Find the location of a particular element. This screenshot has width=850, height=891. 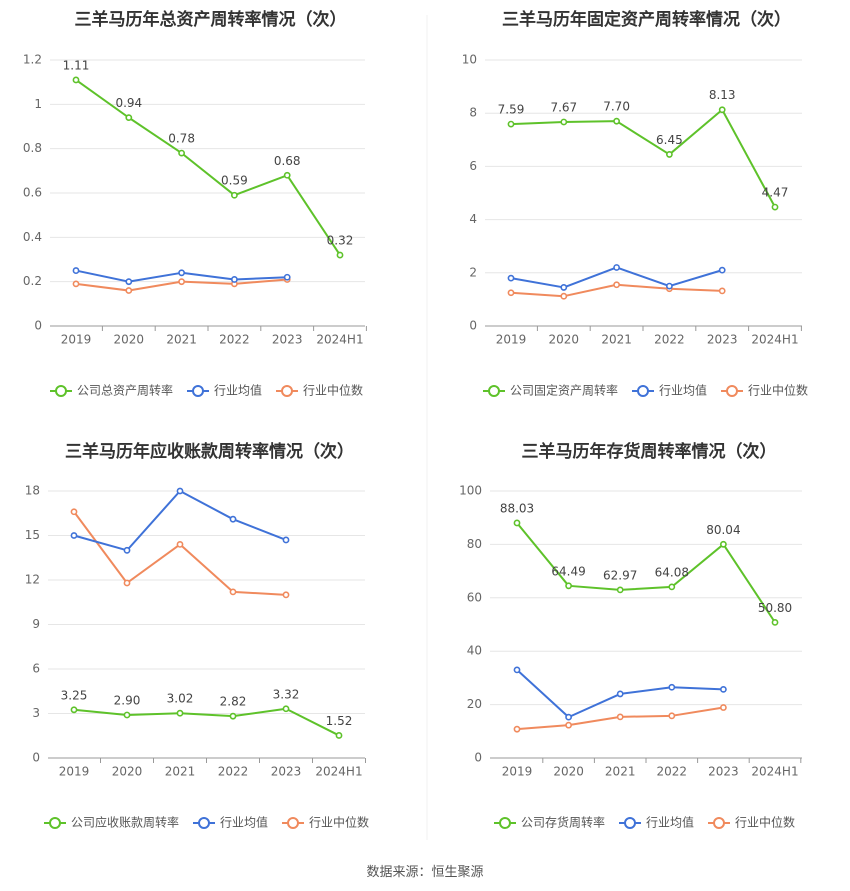

data-label: 50.80 is located at coordinates (775, 608).